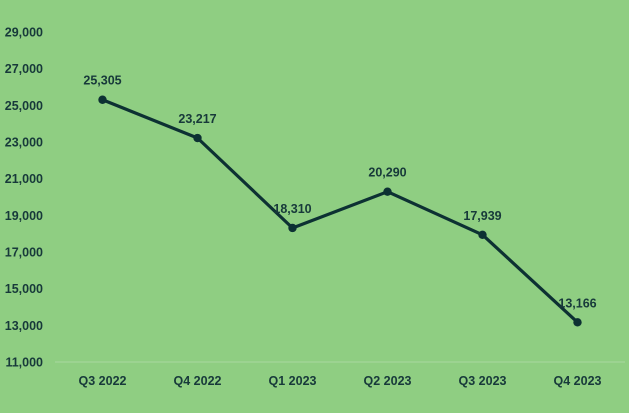  I want to click on data-label: 23,217, so click(197, 119).